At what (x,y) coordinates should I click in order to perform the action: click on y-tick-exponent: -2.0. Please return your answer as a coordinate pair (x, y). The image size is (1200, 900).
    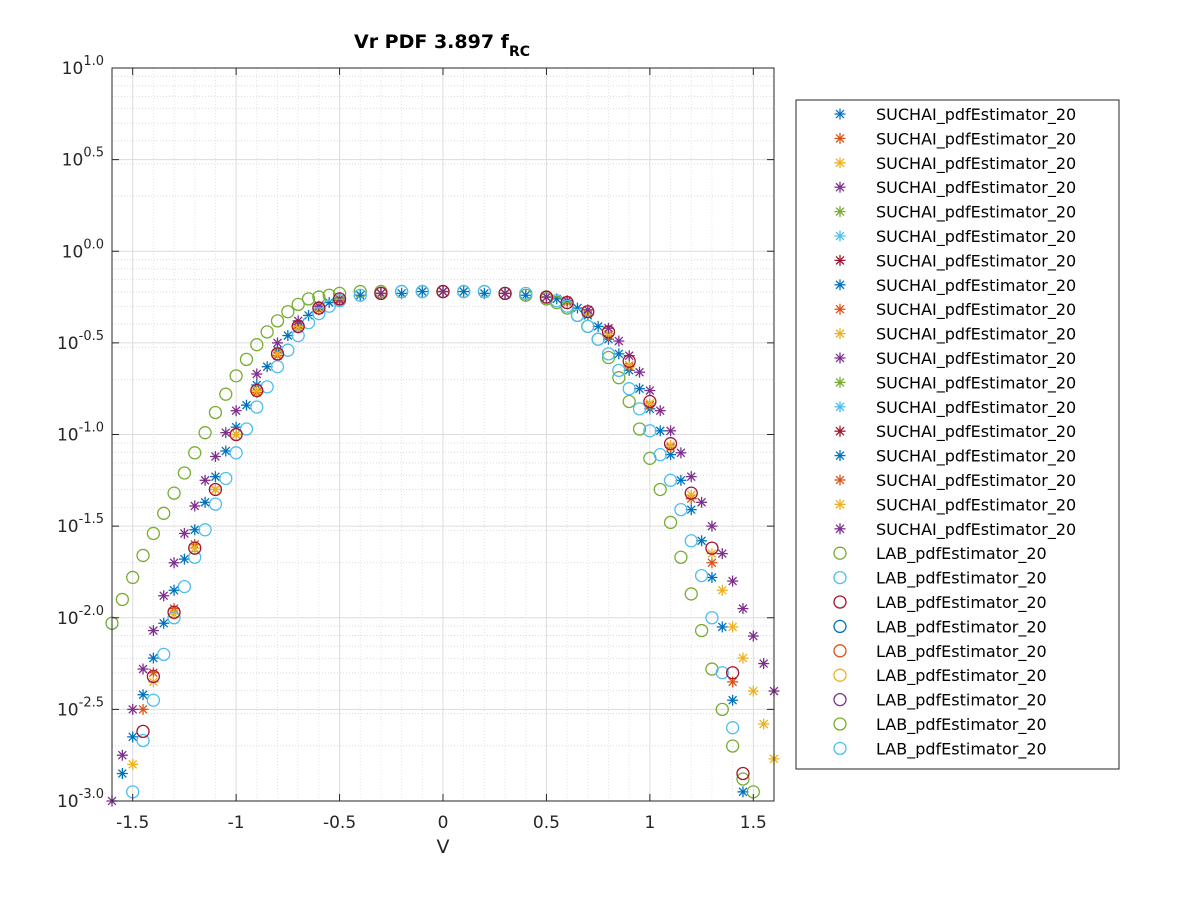
    Looking at the image, I should click on (91, 611).